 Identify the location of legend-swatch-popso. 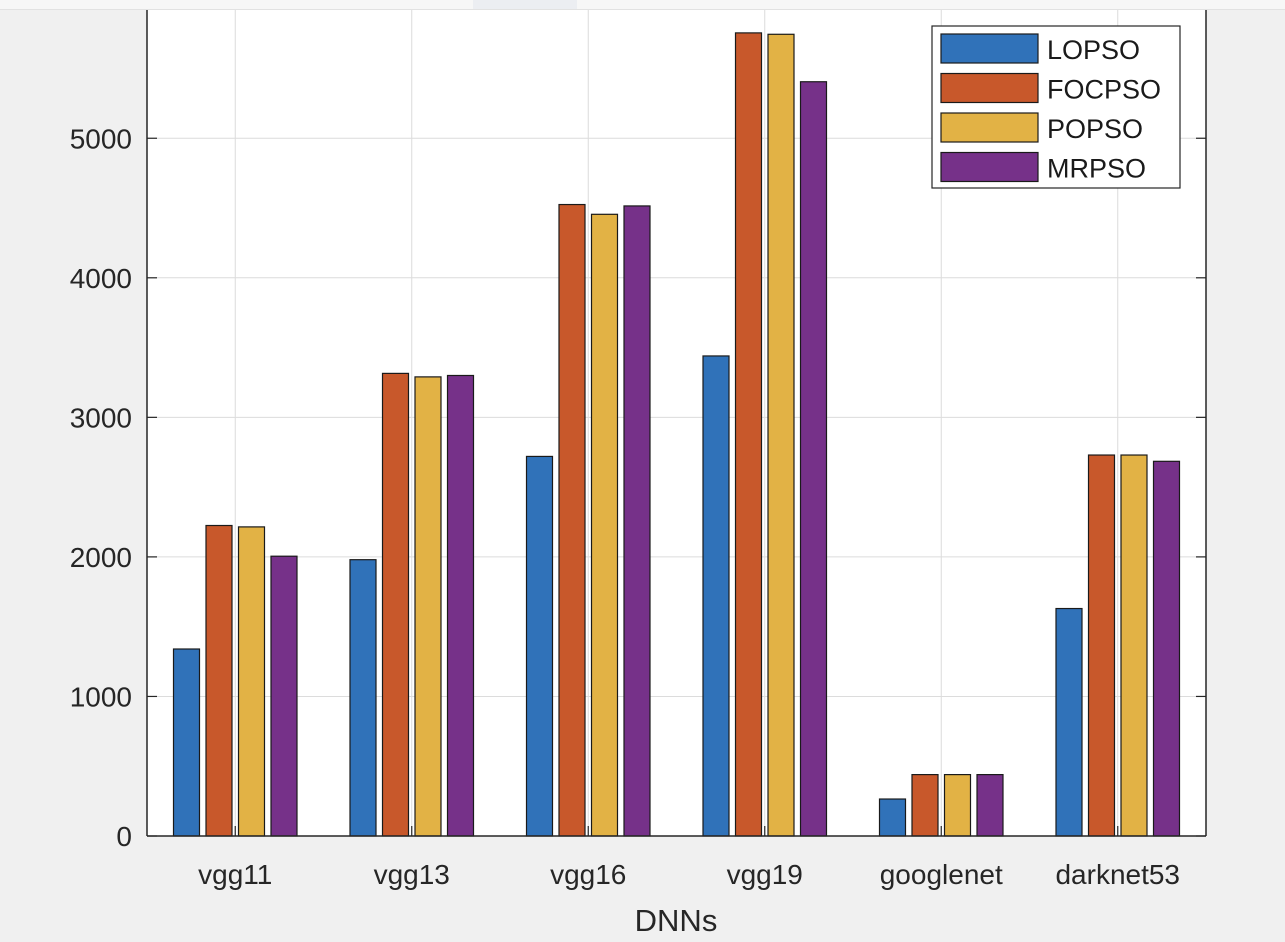
(989, 127).